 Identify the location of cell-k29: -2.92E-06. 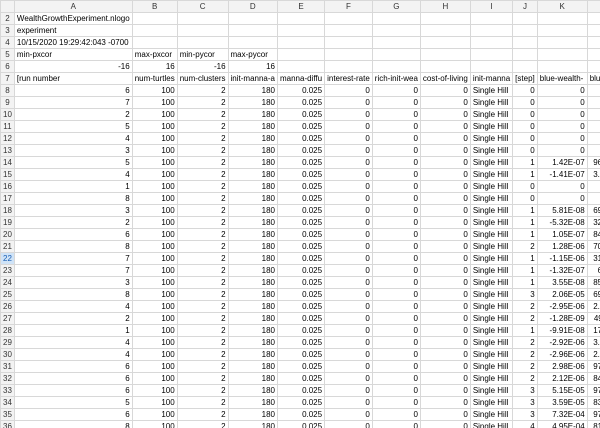
(562, 342).